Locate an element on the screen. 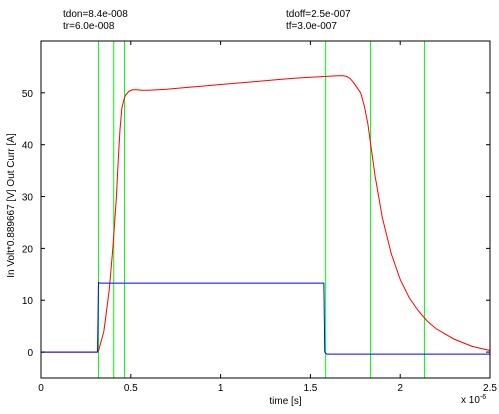  y-axis-label: In Volt*0.889667 [V] Out Curr [A] is located at coordinates (11, 205).